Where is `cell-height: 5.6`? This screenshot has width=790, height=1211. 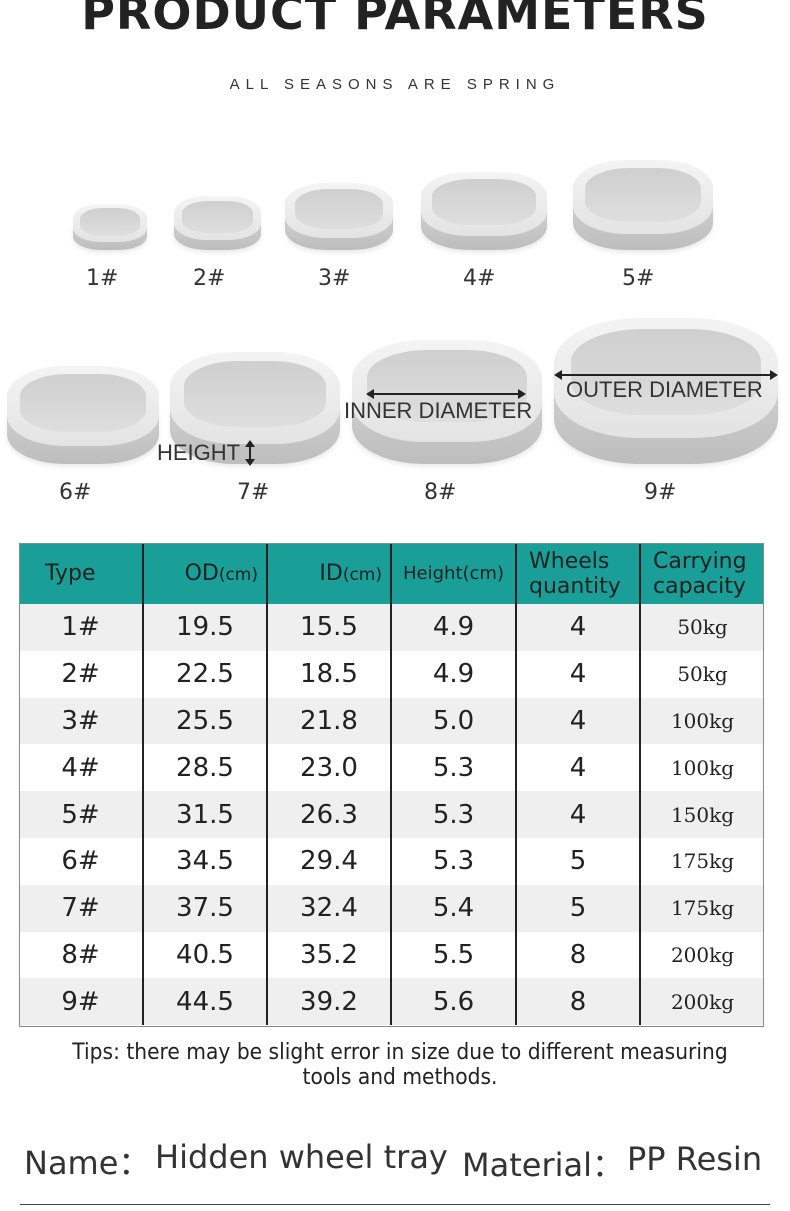 cell-height: 5.6 is located at coordinates (454, 1002).